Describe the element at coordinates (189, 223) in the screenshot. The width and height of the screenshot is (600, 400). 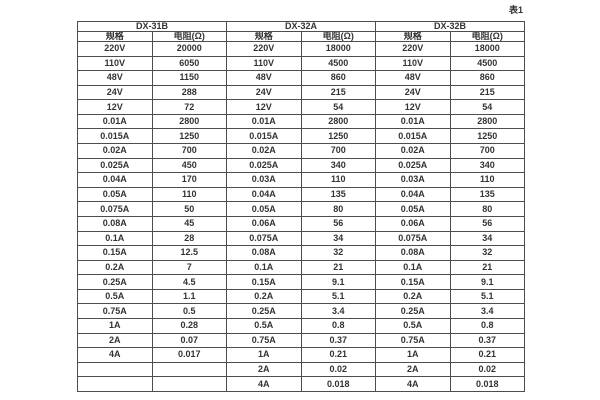
I see `table-cell: 45` at that location.